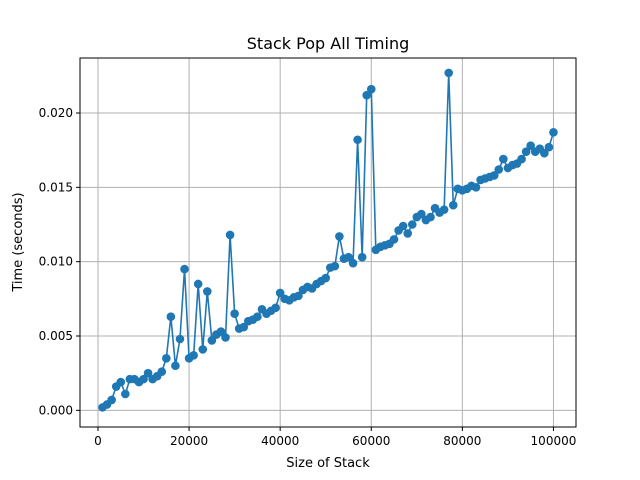  What do you see at coordinates (98, 441) in the screenshot?
I see `x-tick-label: 0` at bounding box center [98, 441].